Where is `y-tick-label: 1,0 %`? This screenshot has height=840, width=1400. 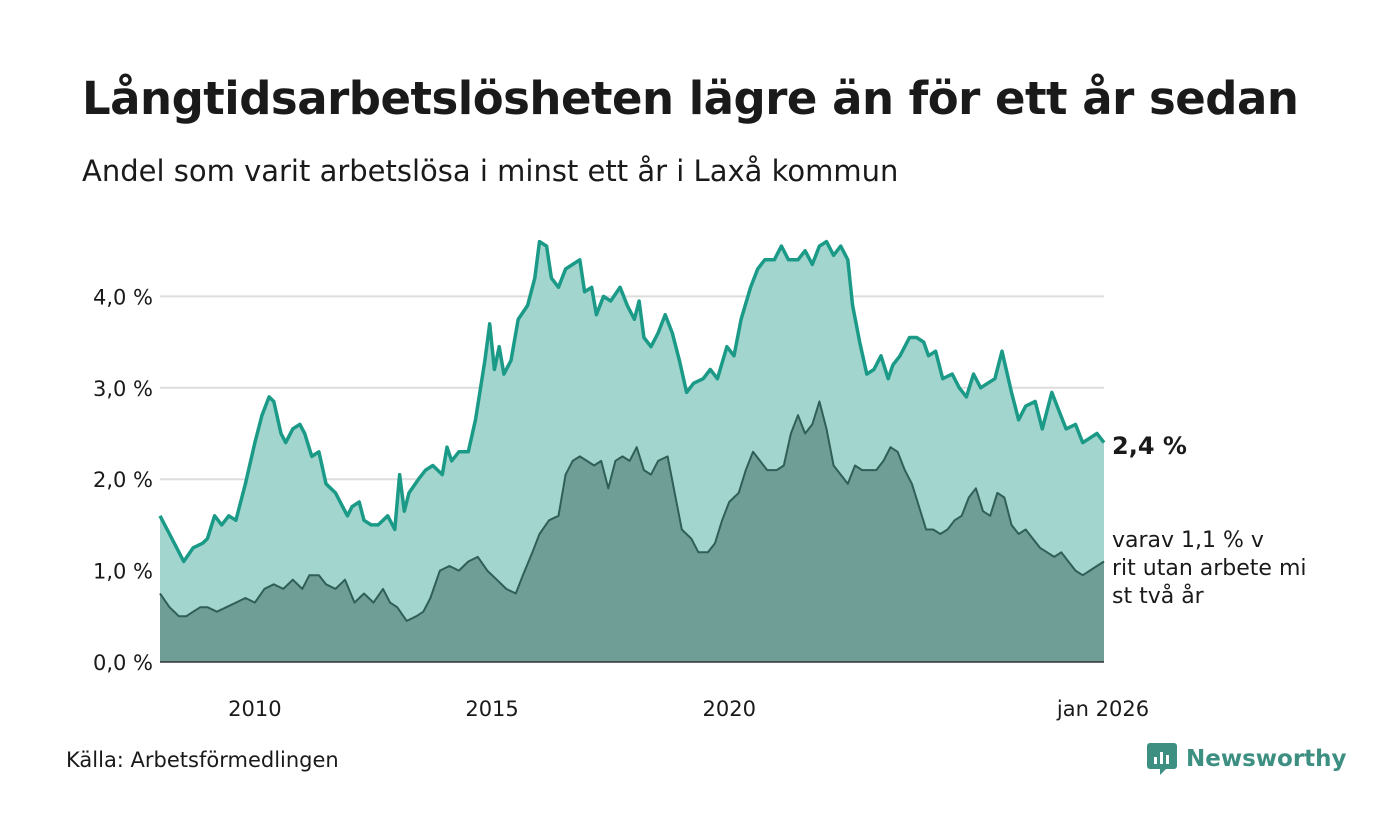
y-tick-label: 1,0 % is located at coordinates (123, 572).